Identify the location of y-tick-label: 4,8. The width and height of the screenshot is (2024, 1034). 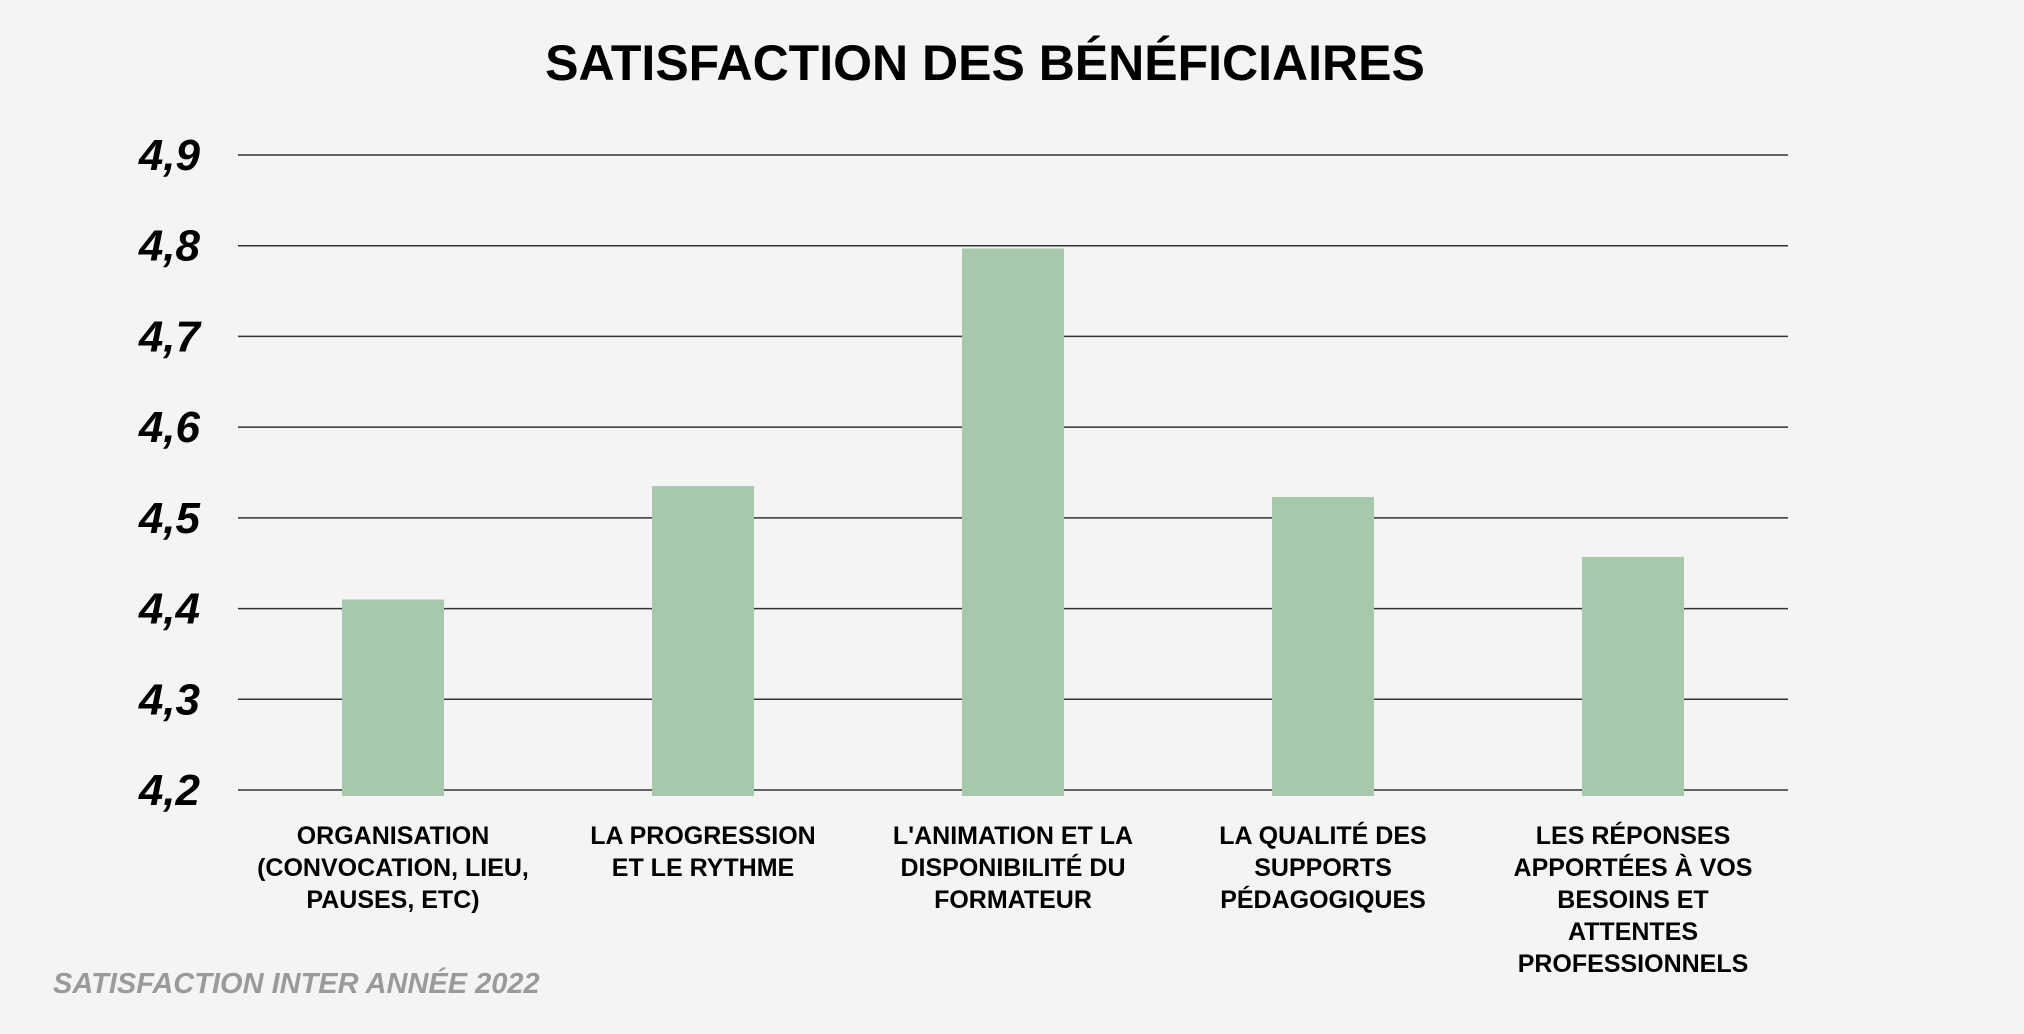
(169, 246).